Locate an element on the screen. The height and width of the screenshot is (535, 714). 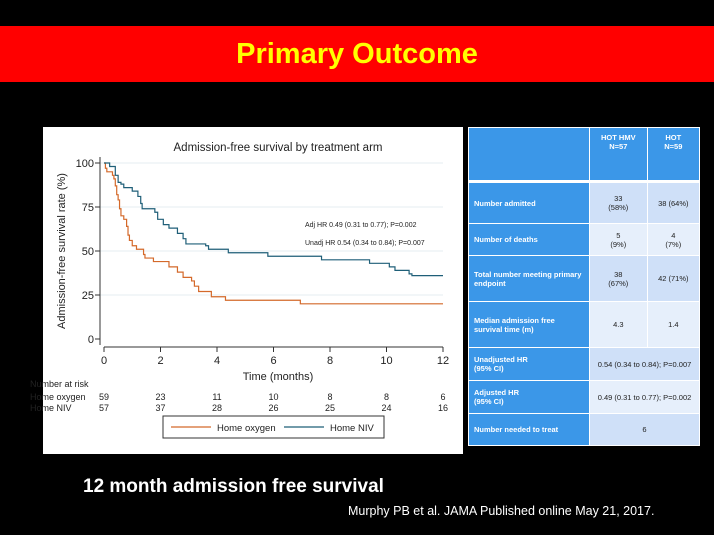
series-line-home-oxygen is located at coordinates (273, 233).